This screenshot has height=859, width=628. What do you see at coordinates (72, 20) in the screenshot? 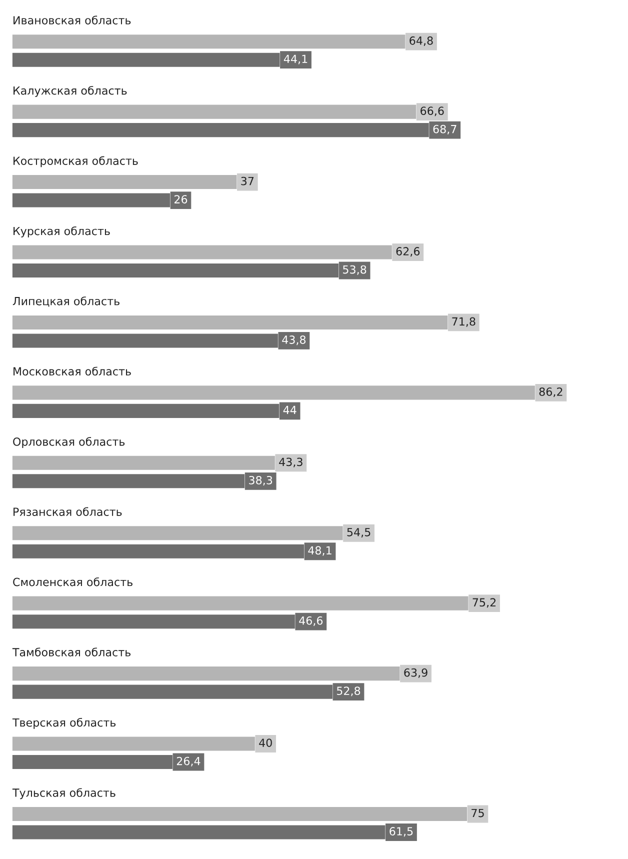
I see `y-tick-label: Ивановская область` at bounding box center [72, 20].